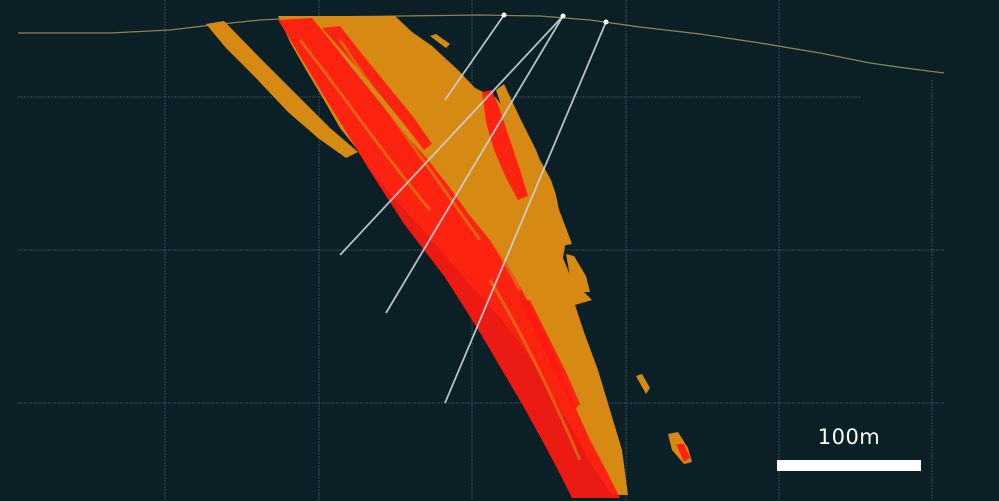  I want to click on halo-upper-tail, so click(534, 165).